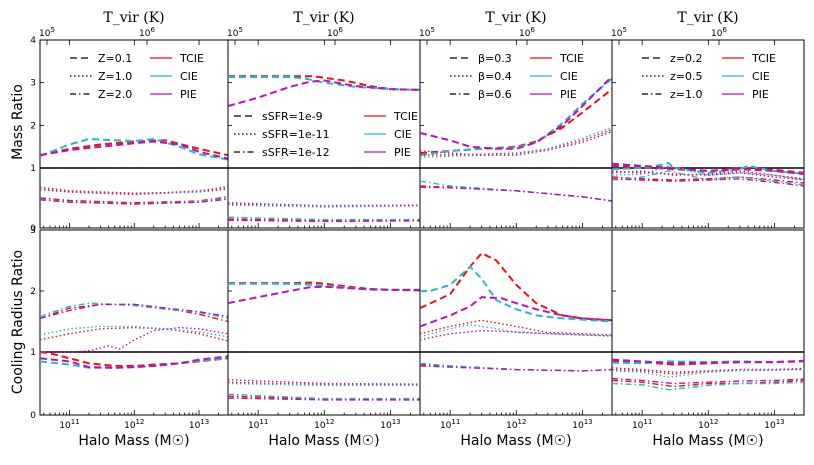 The width and height of the screenshot is (814, 465). What do you see at coordinates (495, 58) in the screenshot?
I see `legend-style-label: β=0.3` at bounding box center [495, 58].